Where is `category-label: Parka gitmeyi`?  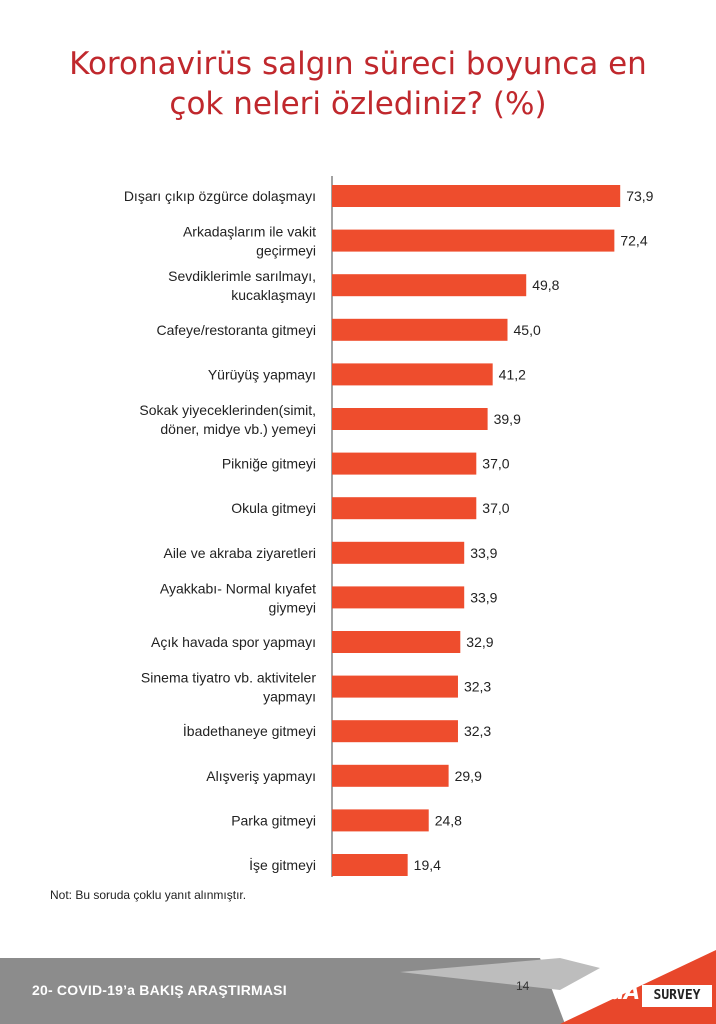
category-label: Parka gitmeyi is located at coordinates (273, 820).